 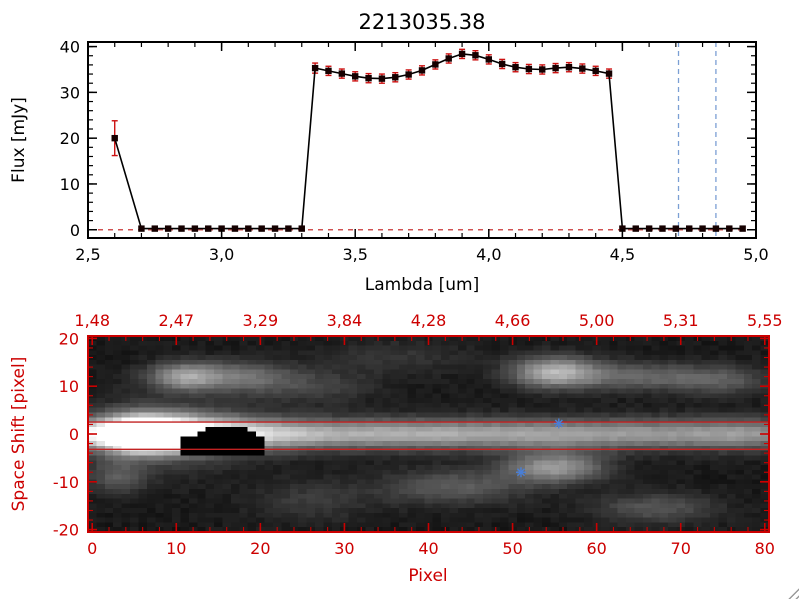 I want to click on lambda-tick-label: 3,0, so click(x=221, y=254).